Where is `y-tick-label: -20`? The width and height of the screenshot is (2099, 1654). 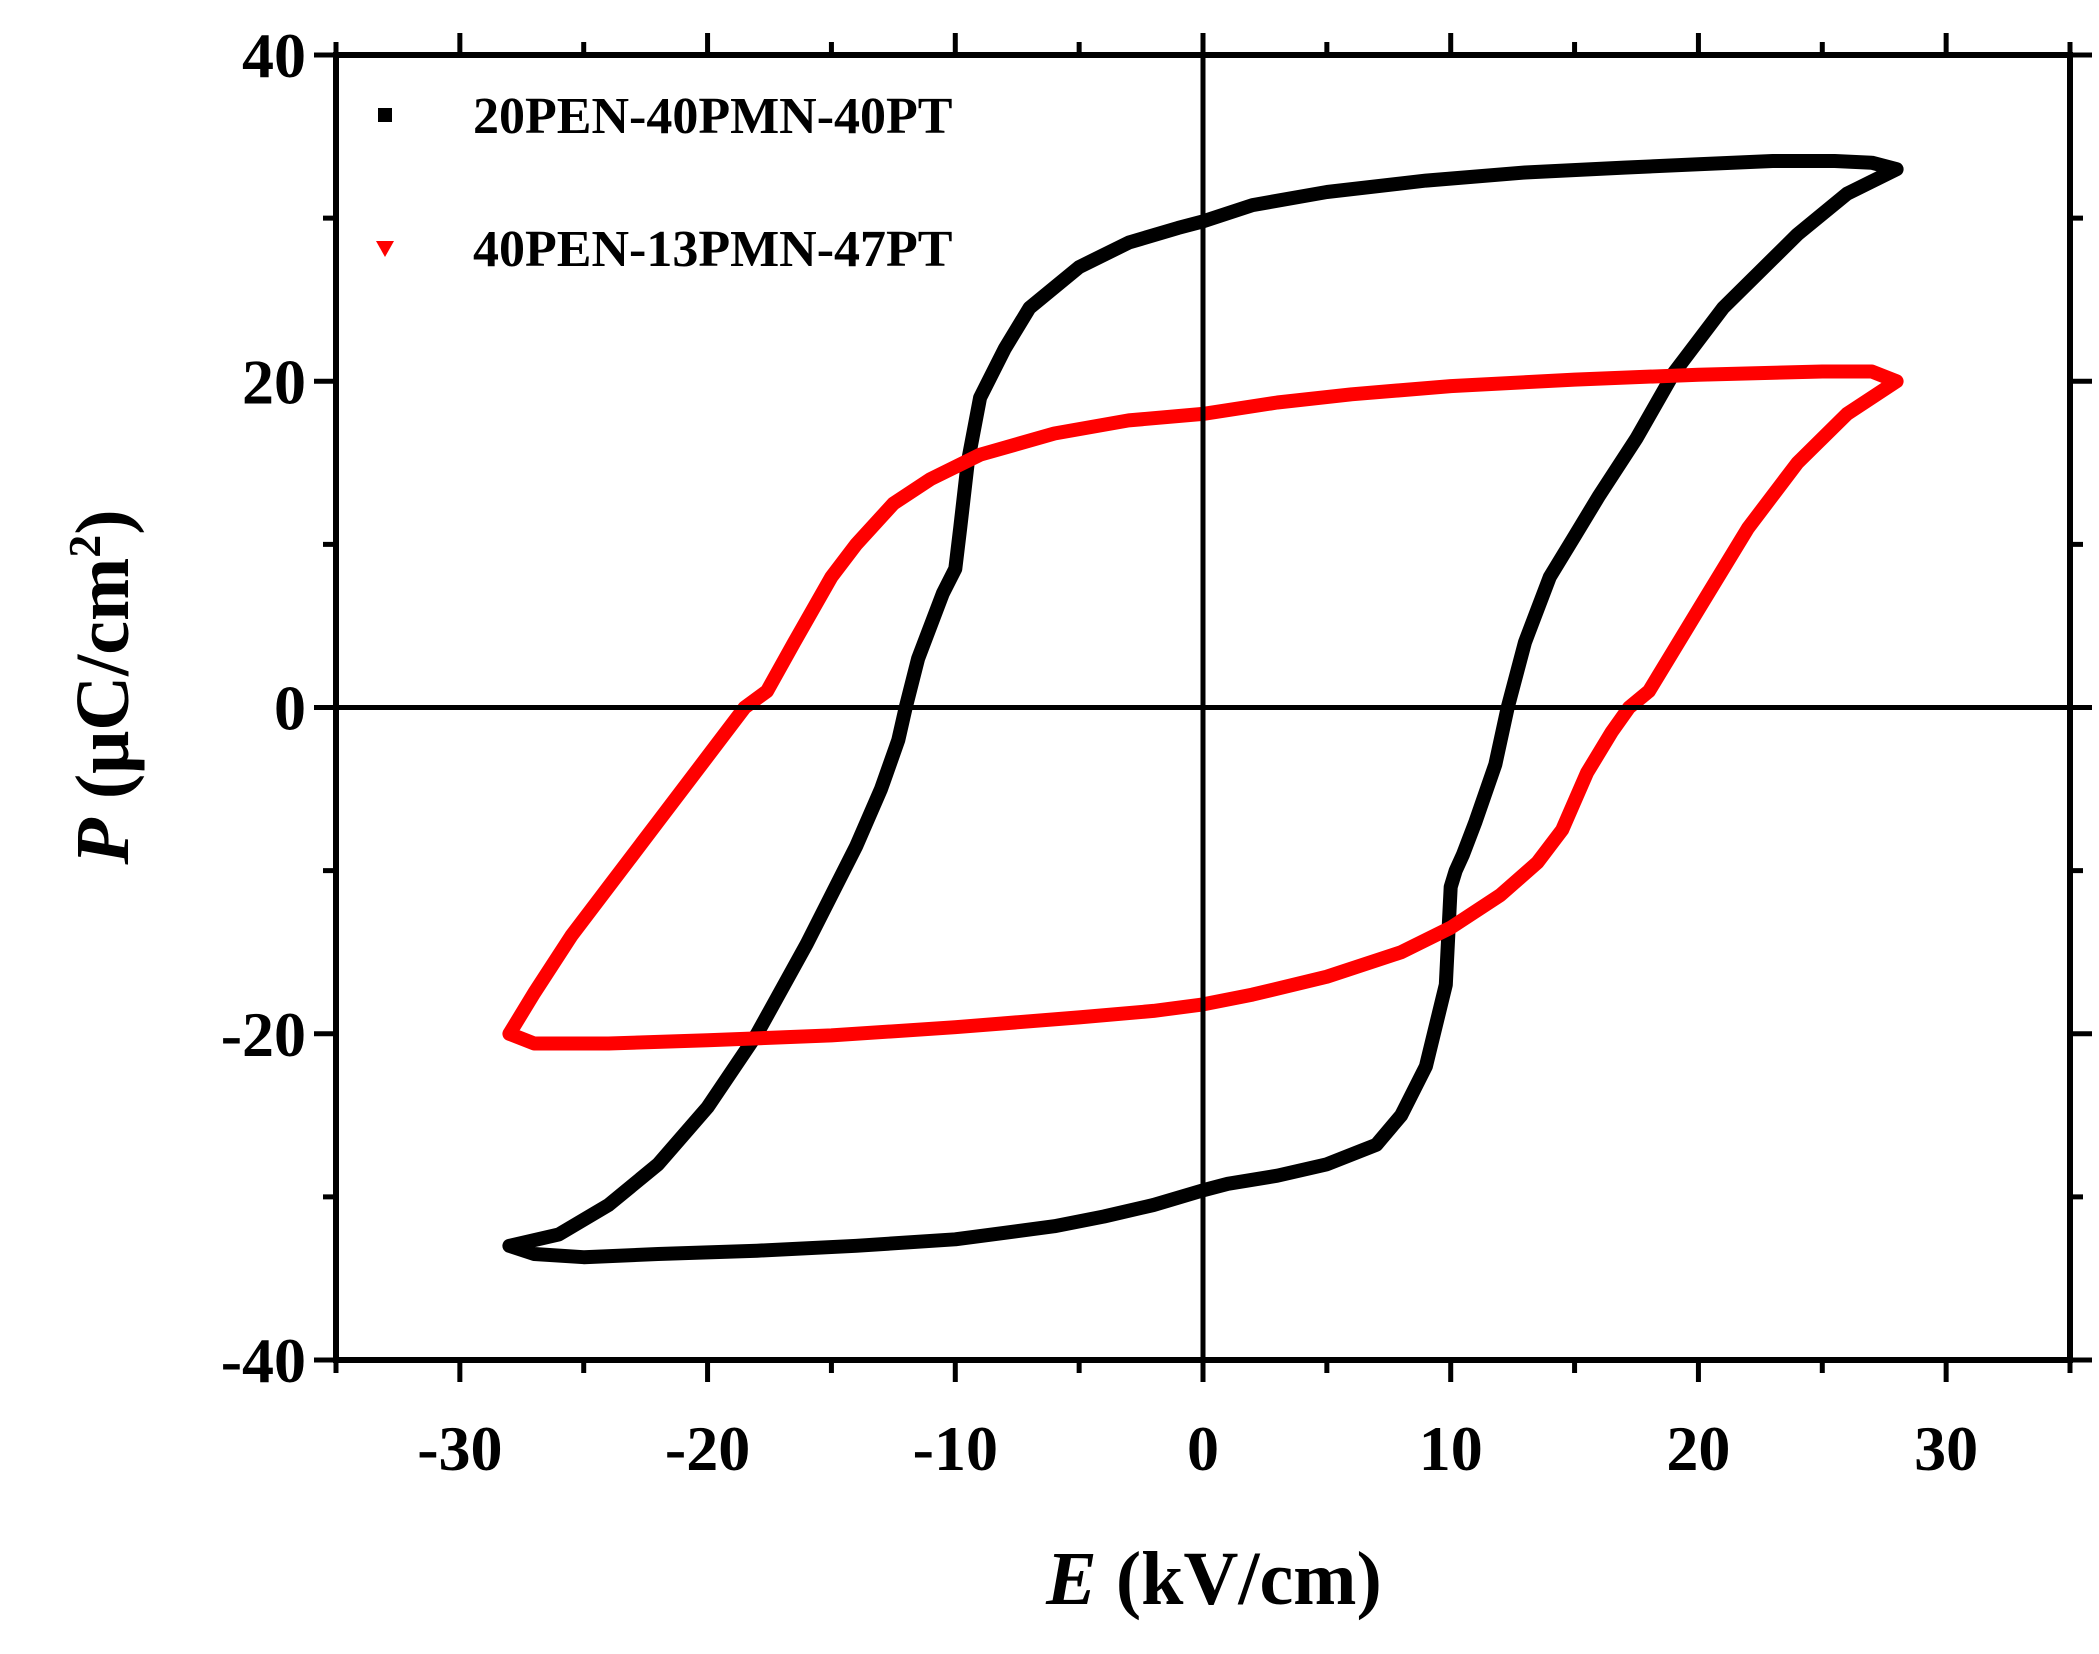
y-tick-label: -20 is located at coordinates (263, 1034).